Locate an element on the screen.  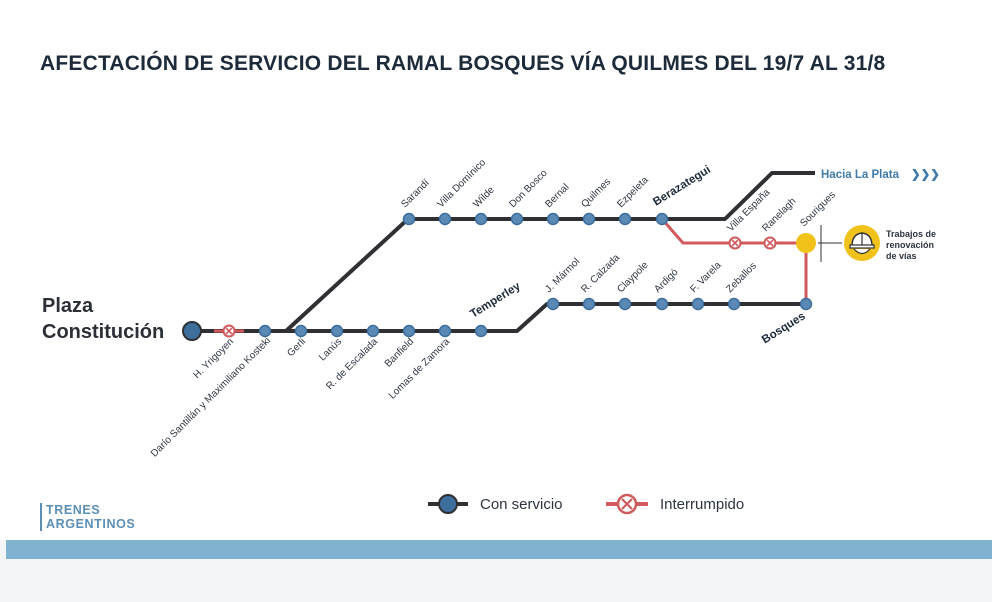
station-node-f-varela is located at coordinates (698, 304).